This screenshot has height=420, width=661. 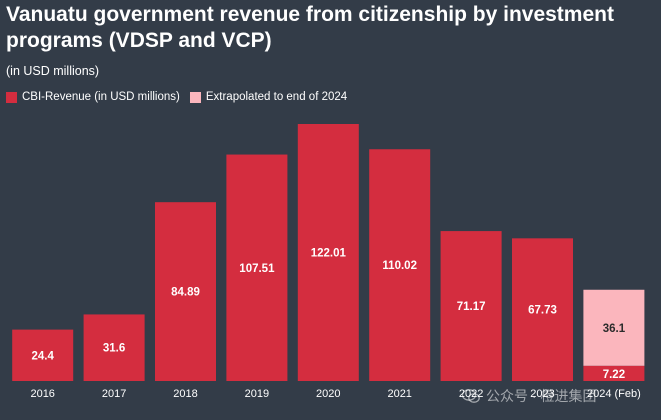 What do you see at coordinates (276, 97) in the screenshot?
I see `legend-label-extrapolated: Extrapolated to end of 2024` at bounding box center [276, 97].